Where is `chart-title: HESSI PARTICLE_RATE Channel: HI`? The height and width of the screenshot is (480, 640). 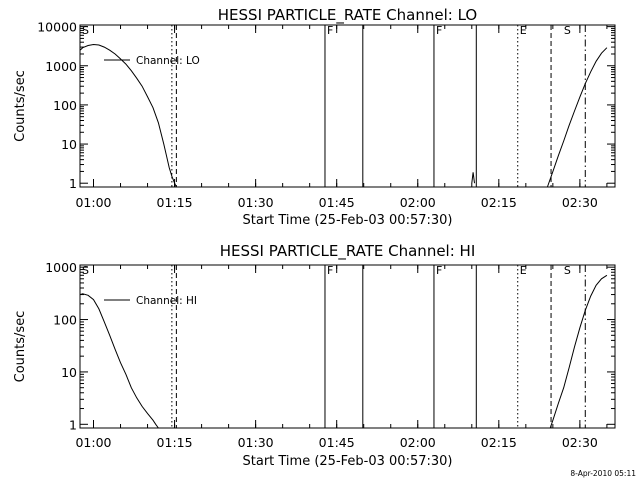 chart-title: HESSI PARTICLE_RATE Channel: HI is located at coordinates (348, 251).